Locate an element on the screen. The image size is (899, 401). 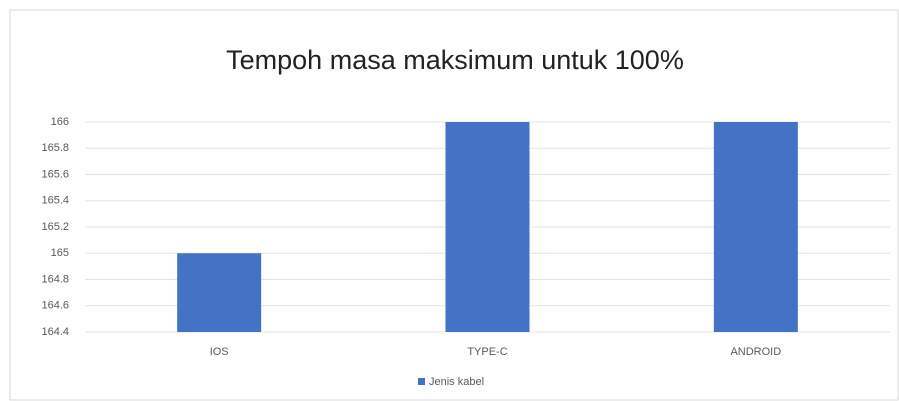
x-tick-label: TYPE-C is located at coordinates (487, 352).